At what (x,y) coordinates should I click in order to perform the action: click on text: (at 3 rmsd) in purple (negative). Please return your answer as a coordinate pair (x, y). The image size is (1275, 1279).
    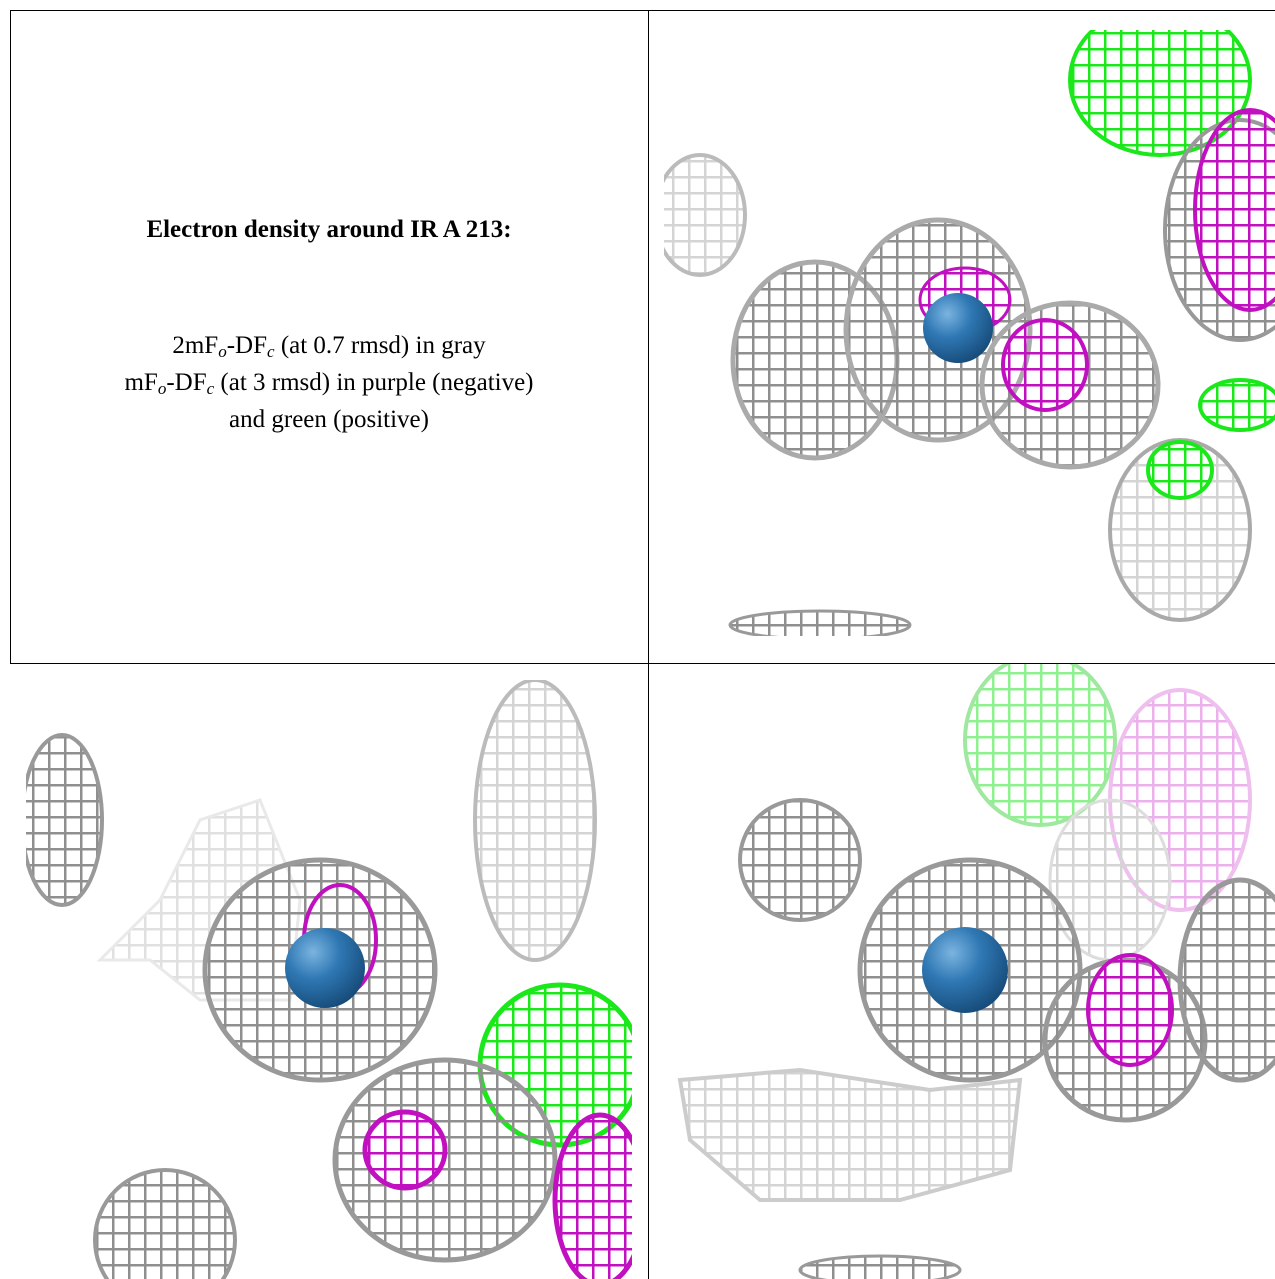
    Looking at the image, I should click on (374, 382).